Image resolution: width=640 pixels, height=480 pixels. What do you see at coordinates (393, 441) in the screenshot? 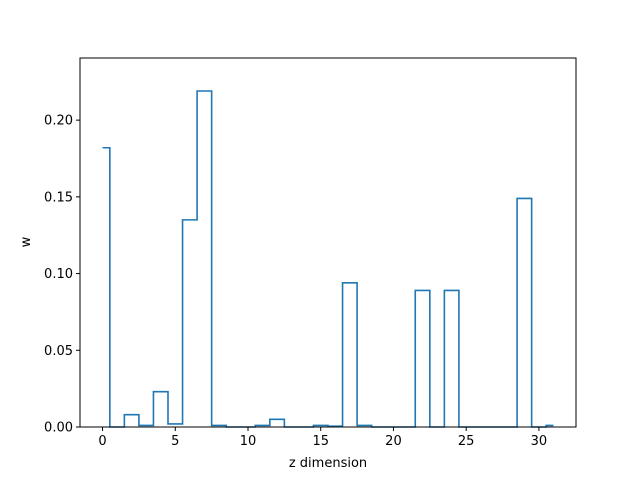
I see `x-tick-label: 20` at bounding box center [393, 441].